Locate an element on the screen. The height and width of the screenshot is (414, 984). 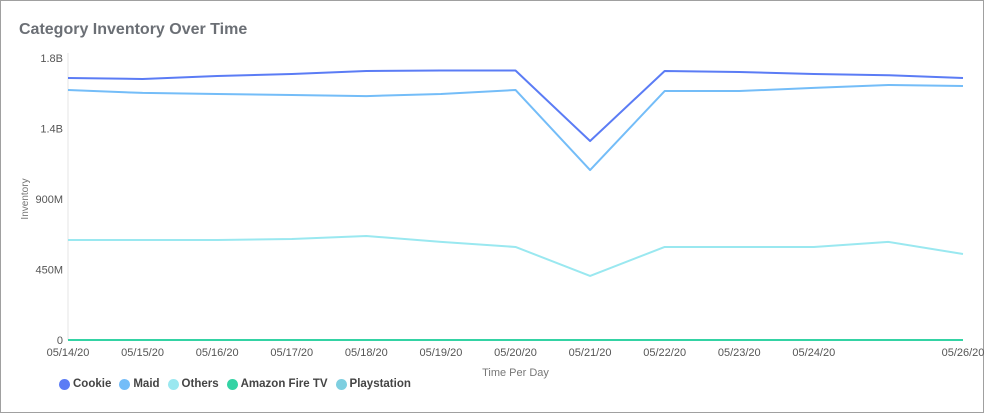
legend-item-others: Others is located at coordinates (193, 384).